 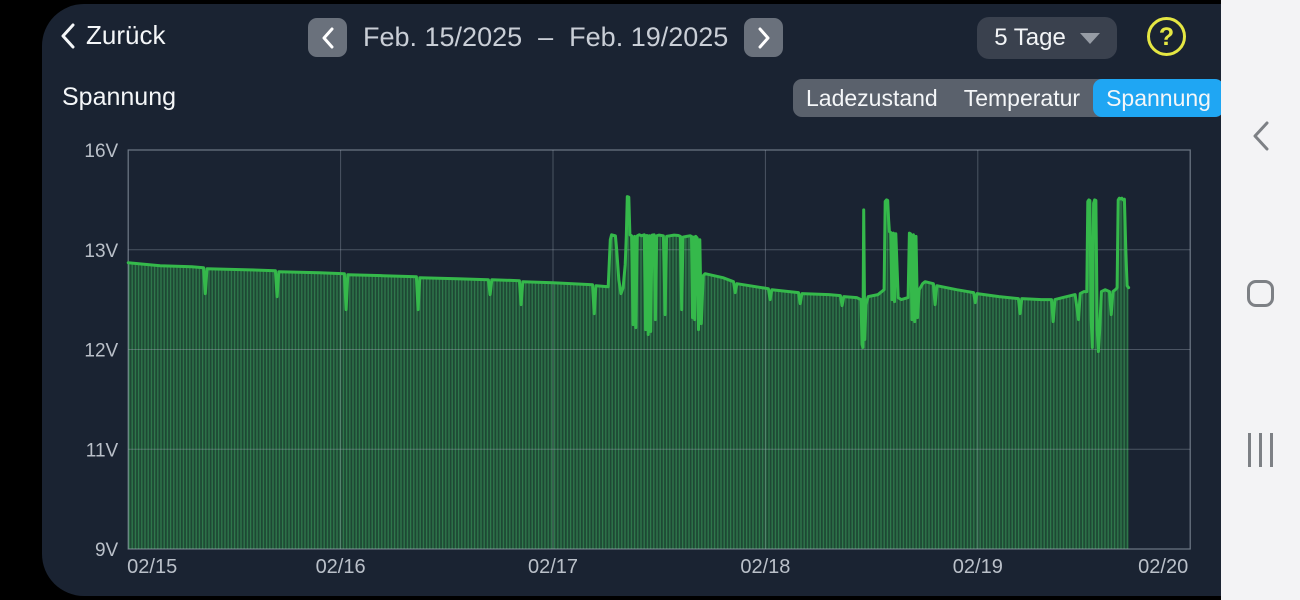 What do you see at coordinates (1260, 450) in the screenshot?
I see `android-recents-button` at bounding box center [1260, 450].